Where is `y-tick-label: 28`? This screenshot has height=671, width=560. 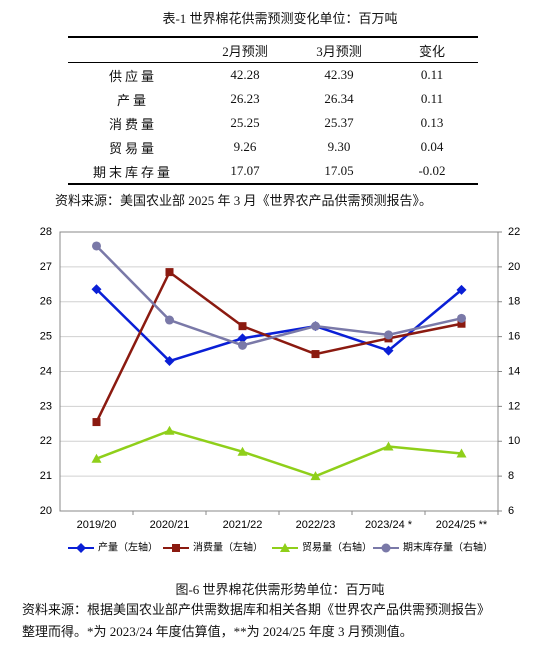 y-tick-label: 28 is located at coordinates (46, 232).